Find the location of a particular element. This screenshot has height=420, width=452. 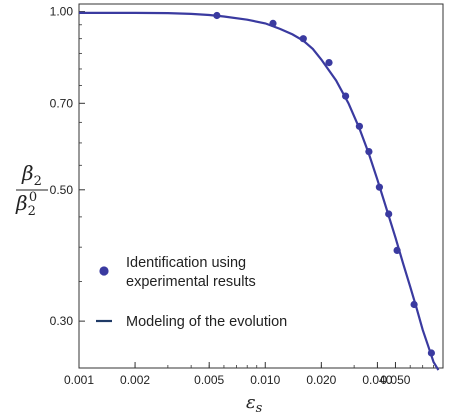

legend-label-points-line1: Identification using is located at coordinates (186, 263).